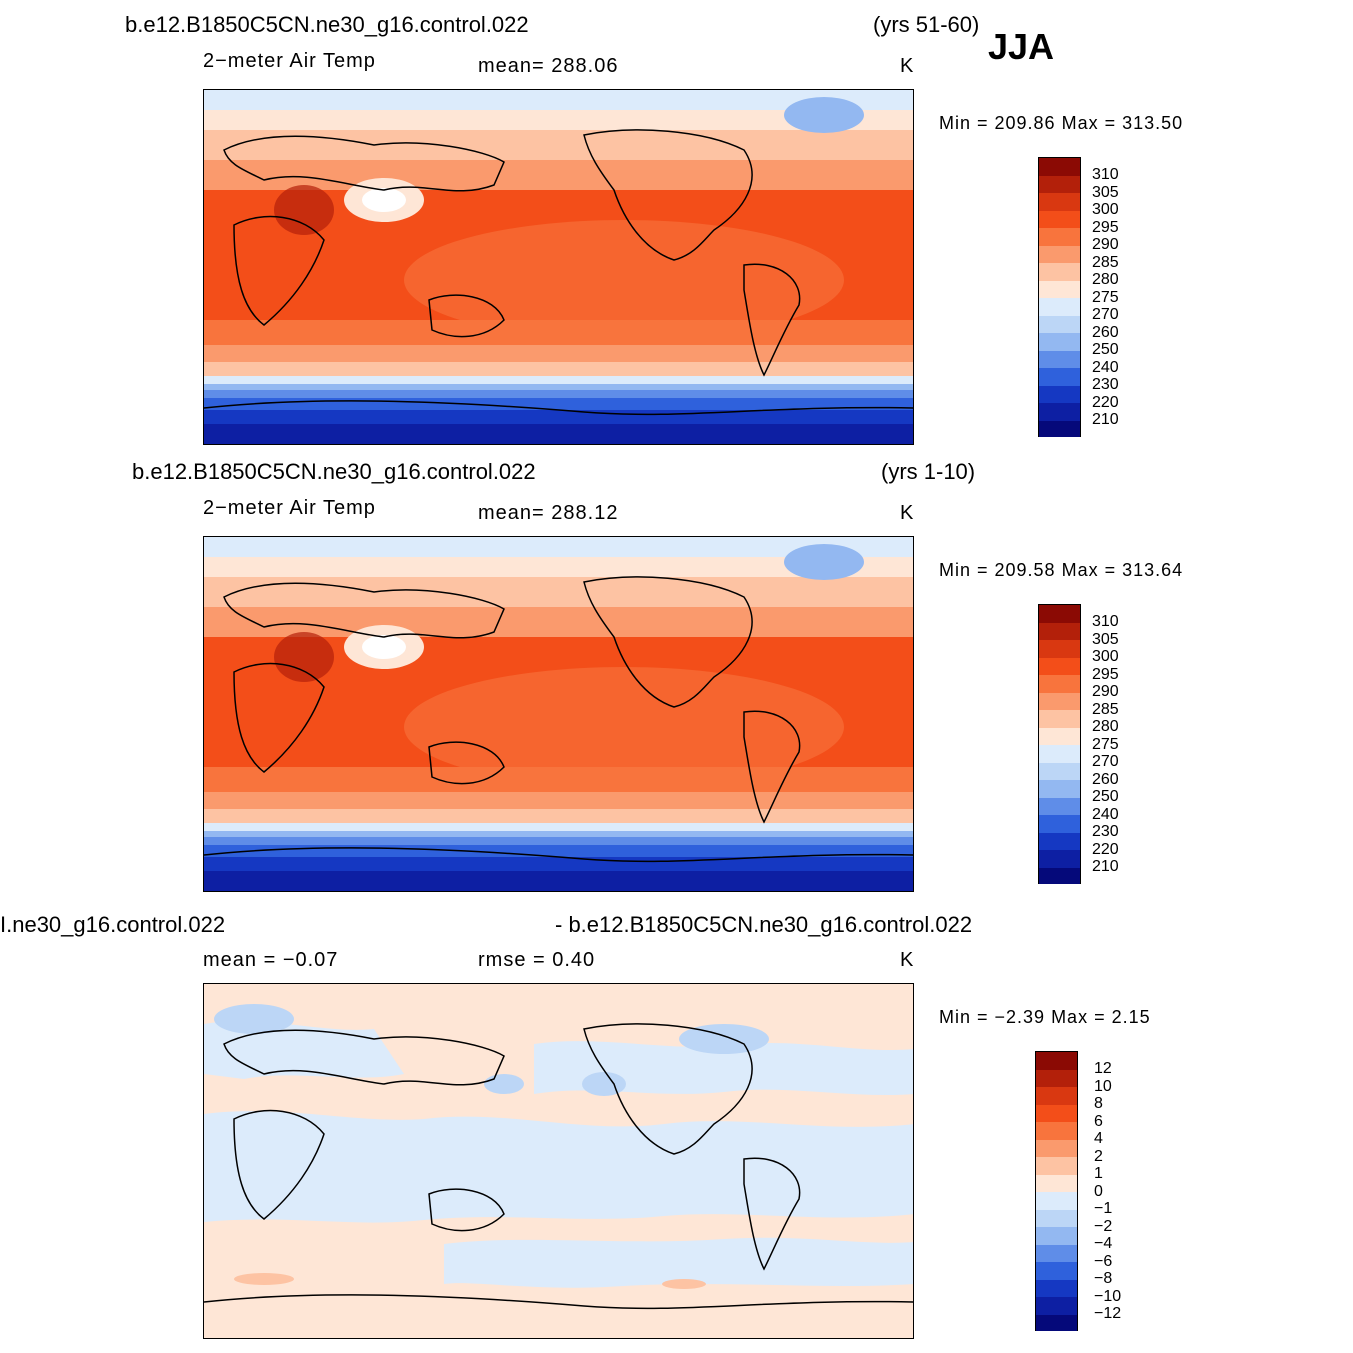 The width and height of the screenshot is (1353, 1353). Describe the element at coordinates (1103, 1086) in the screenshot. I see `colorbar-label: 10` at that location.